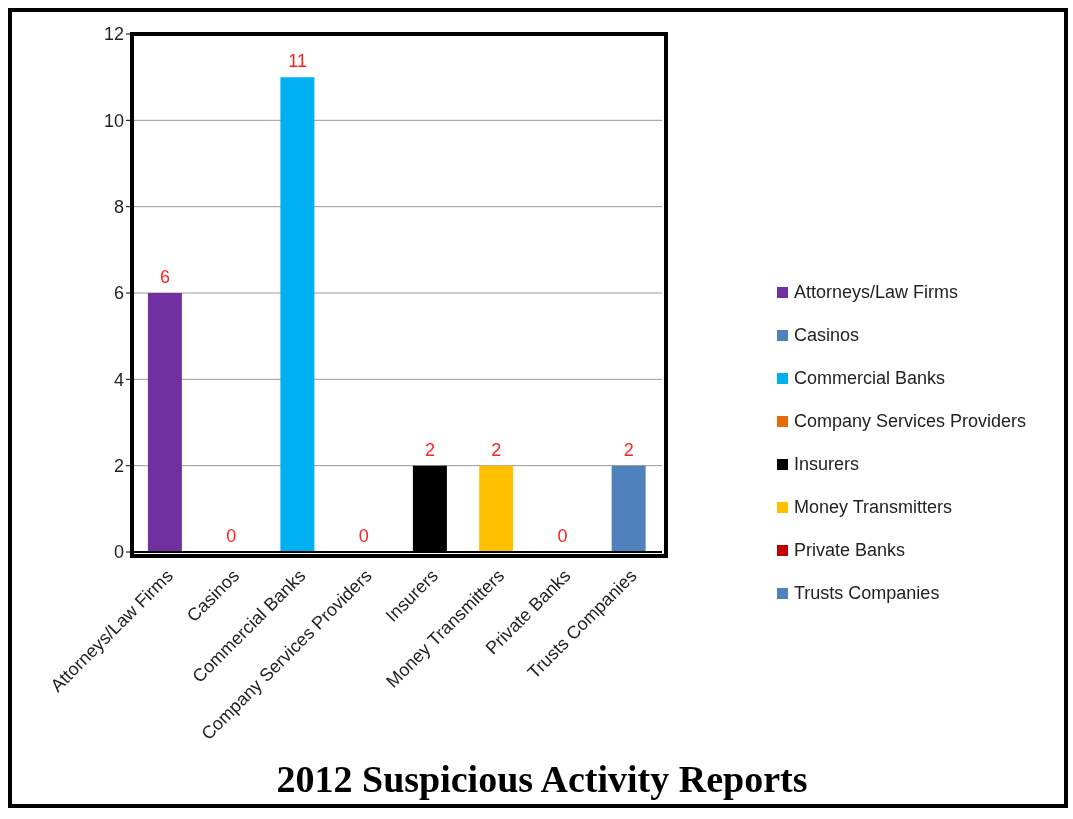 The height and width of the screenshot is (819, 1073). Describe the element at coordinates (118, 466) in the screenshot. I see `y-tick-label: 2` at that location.